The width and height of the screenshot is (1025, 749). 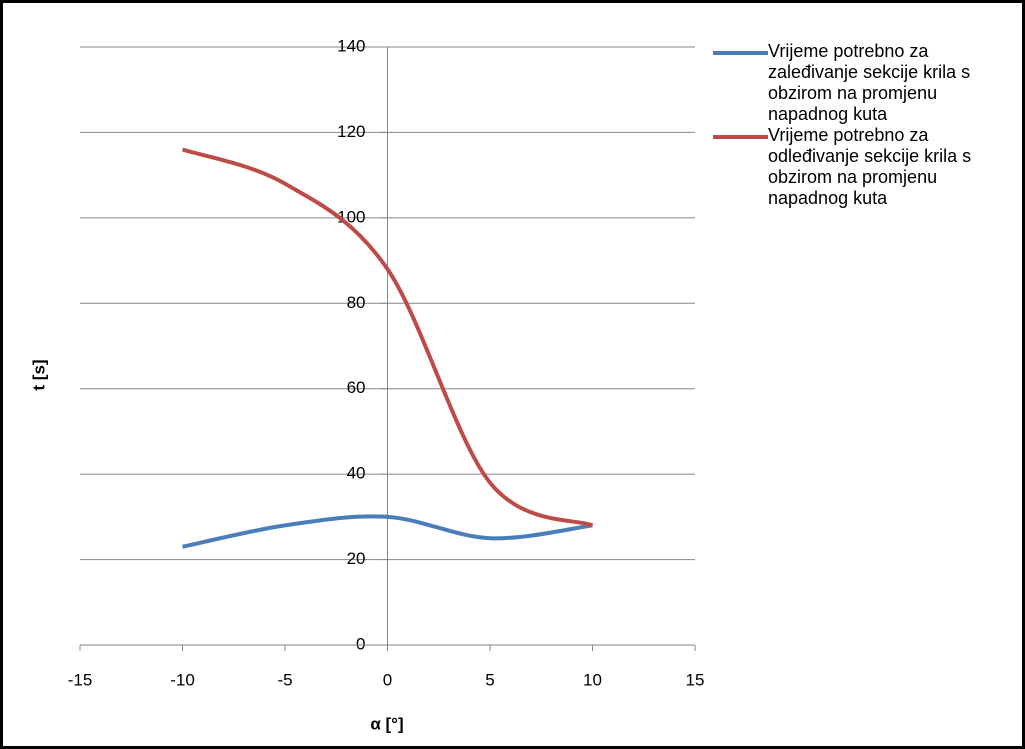 I want to click on y-tick-label: 120, so click(x=351, y=131).